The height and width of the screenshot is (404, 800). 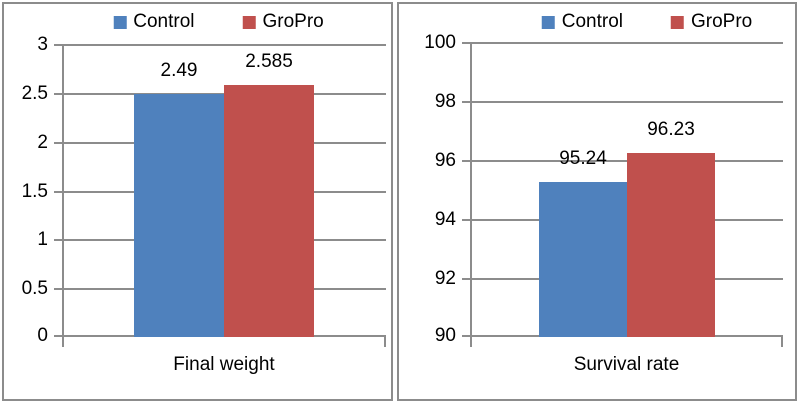 What do you see at coordinates (445, 335) in the screenshot?
I see `y-axis-tick-label: 90` at bounding box center [445, 335].